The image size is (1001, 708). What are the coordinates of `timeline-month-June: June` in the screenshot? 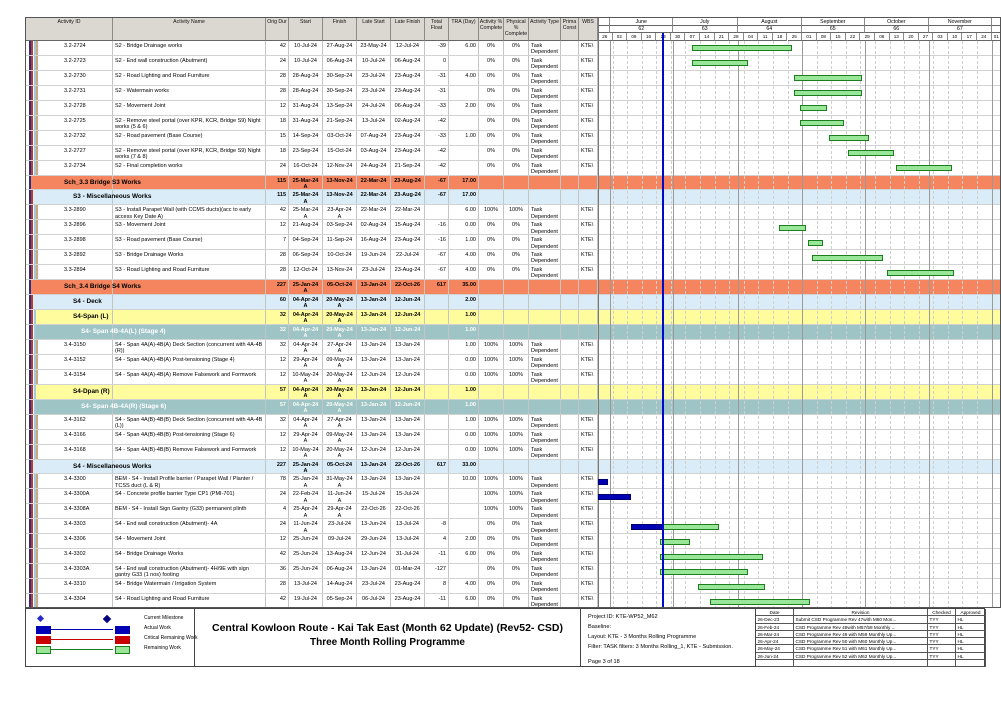 It's located at (641, 22).